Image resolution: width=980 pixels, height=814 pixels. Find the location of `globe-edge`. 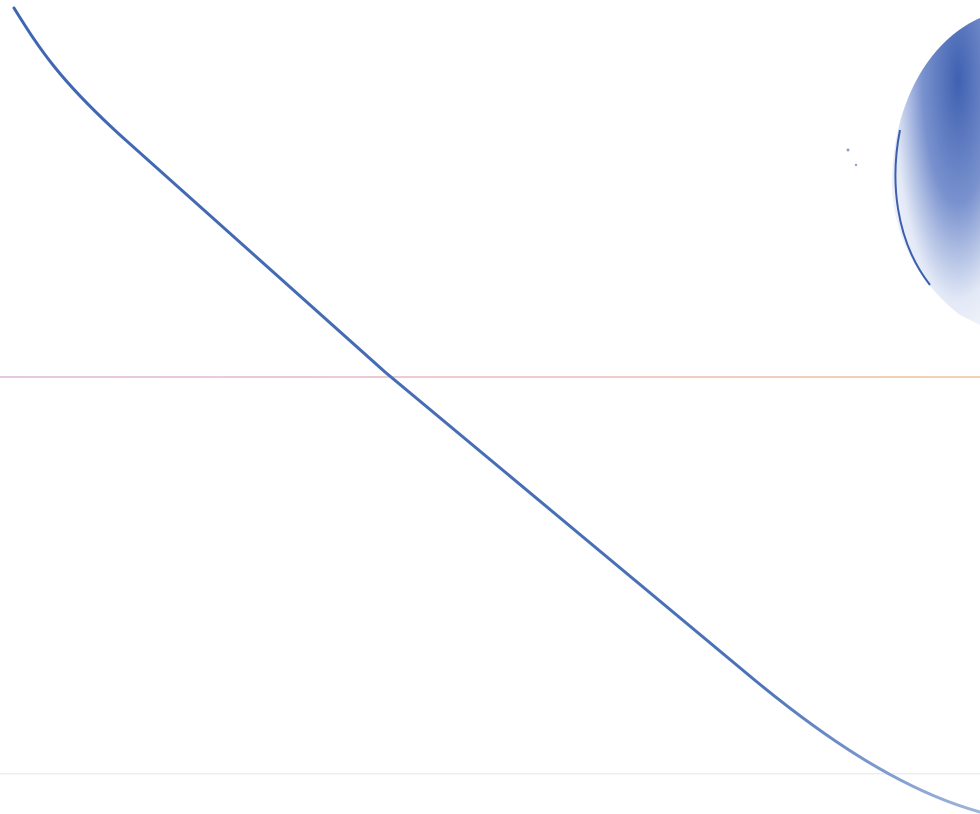

globe-edge is located at coordinates (912, 207).